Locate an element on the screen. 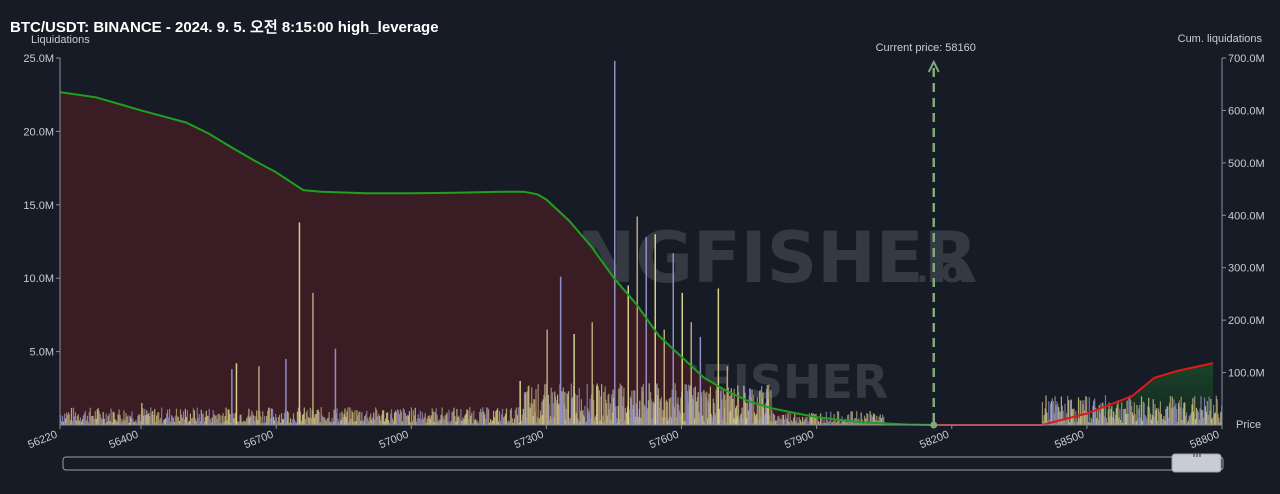  scrollbar-track is located at coordinates (643, 463).